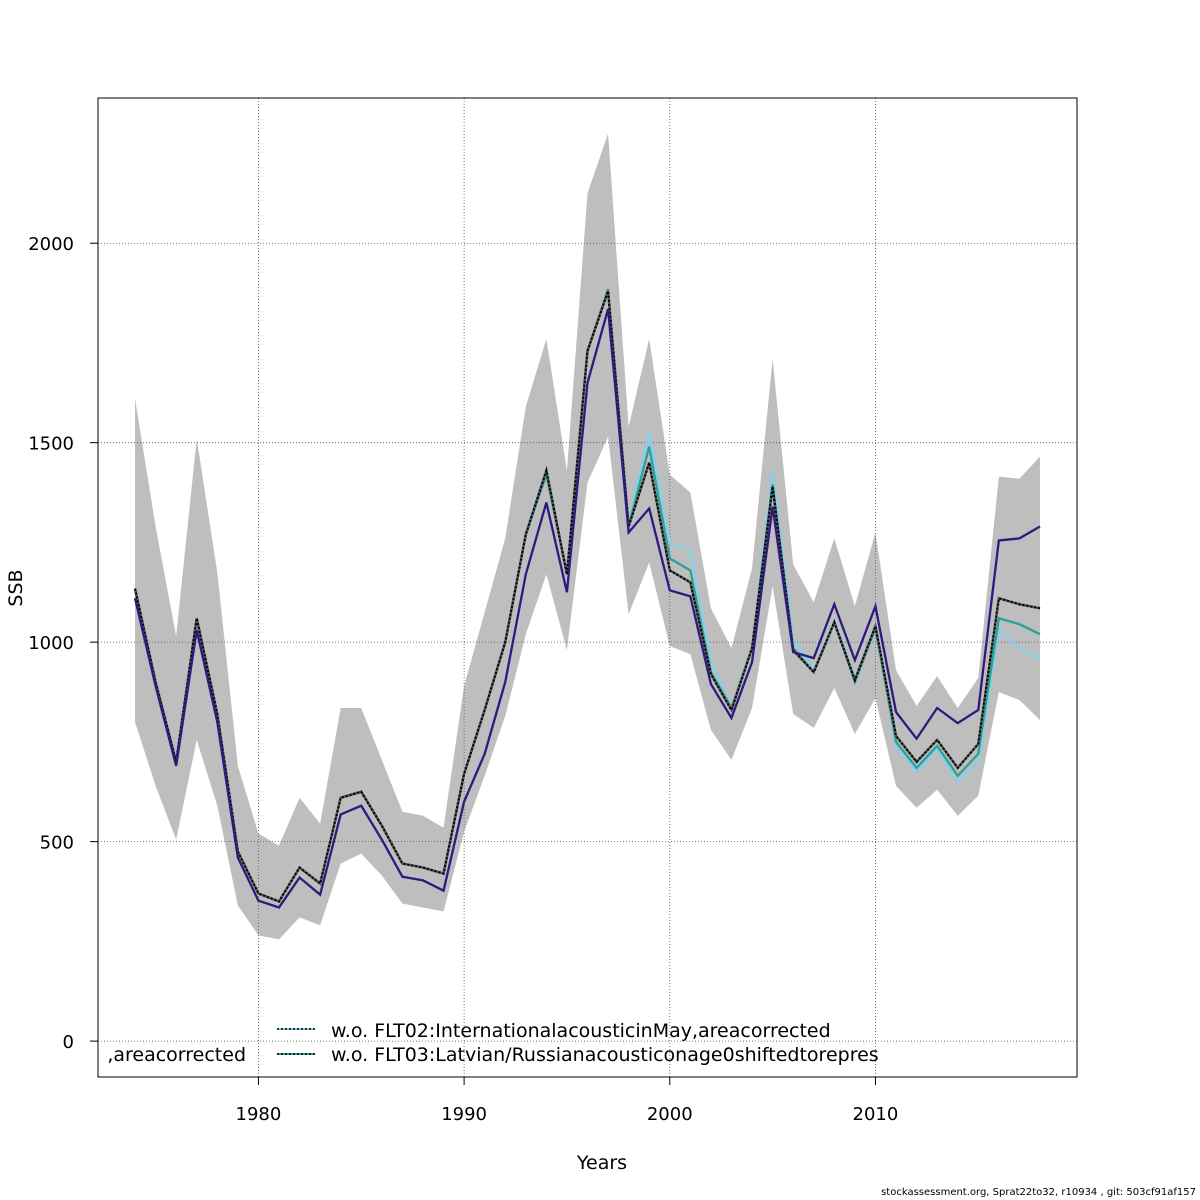 This screenshot has width=1200, height=1200. What do you see at coordinates (464, 1114) in the screenshot?
I see `x-tick-label: 1990` at bounding box center [464, 1114].